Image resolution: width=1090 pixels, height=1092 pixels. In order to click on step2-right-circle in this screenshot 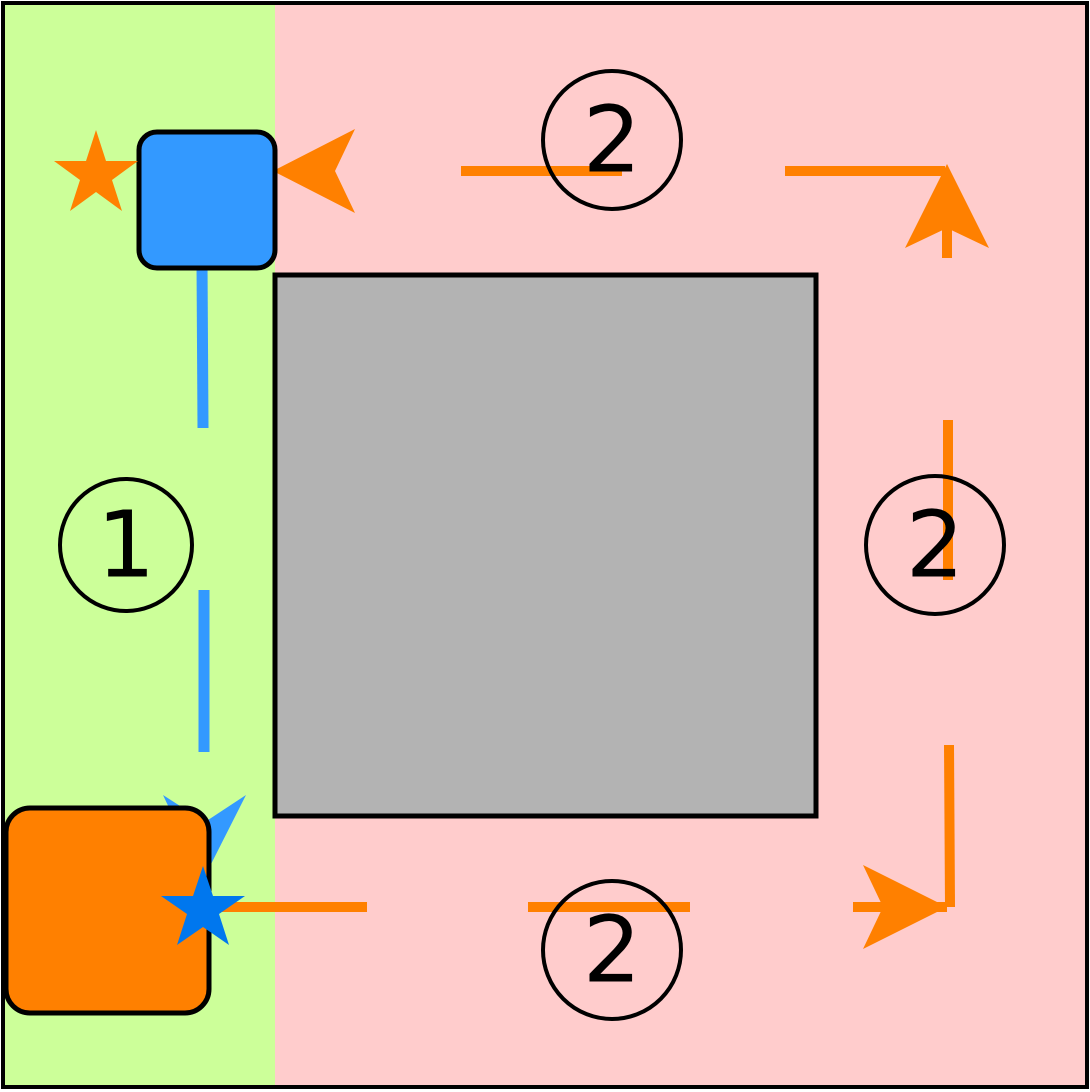, I will do `click(935, 545)`.